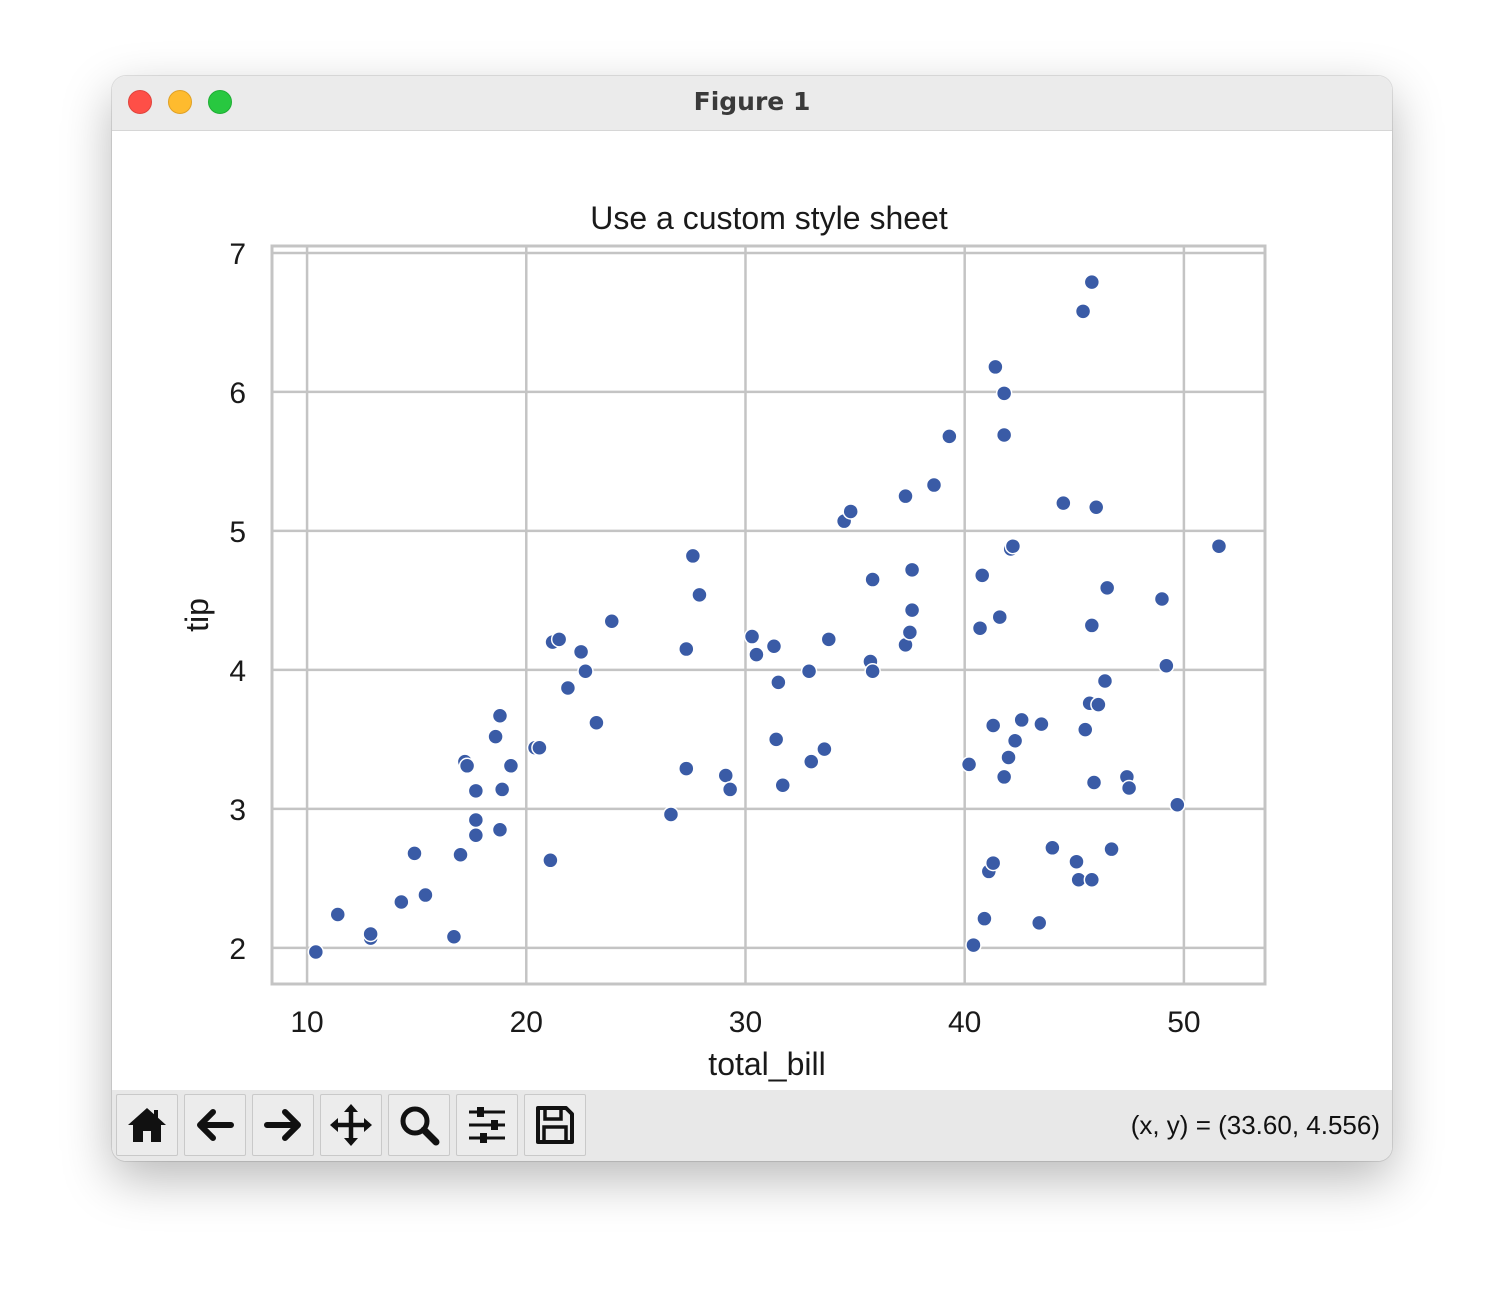 The image size is (1504, 1312). Describe the element at coordinates (351, 1125) in the screenshot. I see `pan-button` at that location.